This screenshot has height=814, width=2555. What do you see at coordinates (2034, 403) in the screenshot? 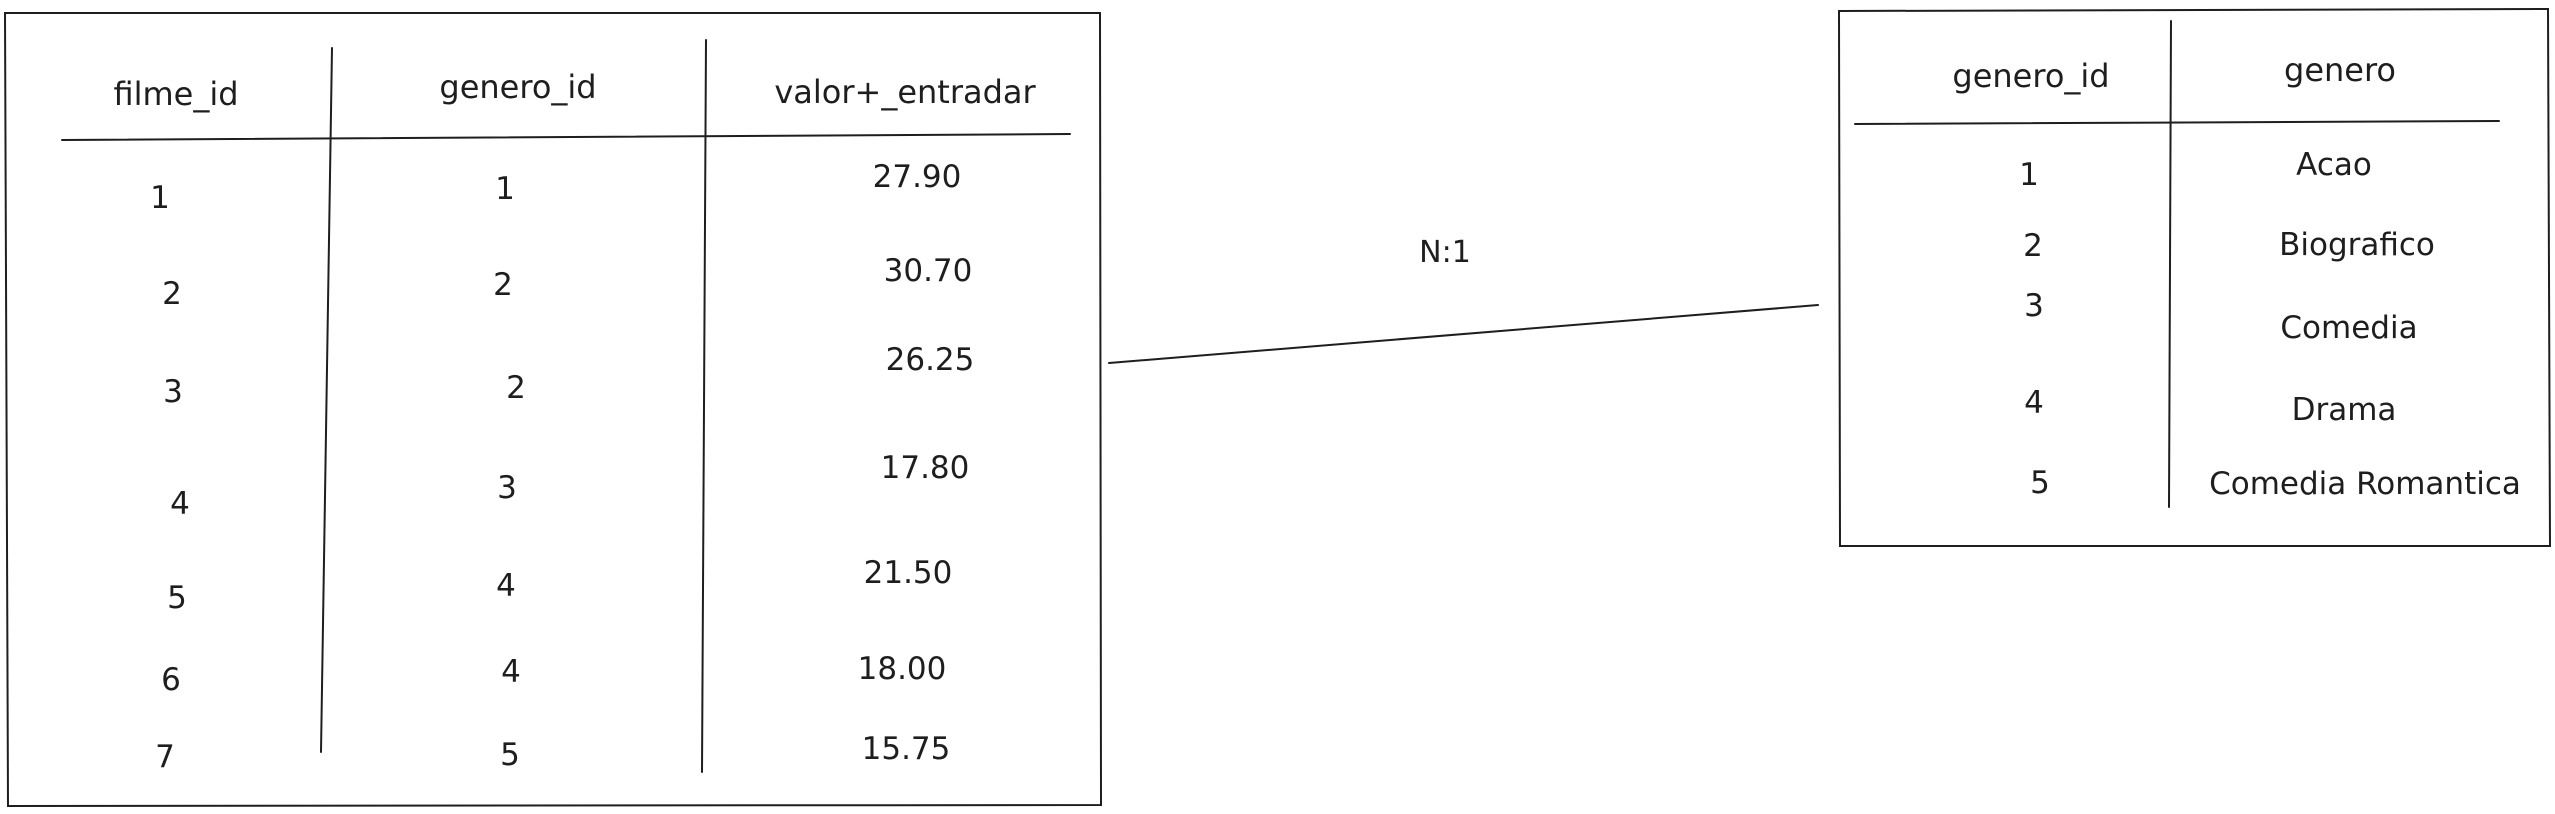
I see `right-cell-genero-id: 4` at bounding box center [2034, 403].